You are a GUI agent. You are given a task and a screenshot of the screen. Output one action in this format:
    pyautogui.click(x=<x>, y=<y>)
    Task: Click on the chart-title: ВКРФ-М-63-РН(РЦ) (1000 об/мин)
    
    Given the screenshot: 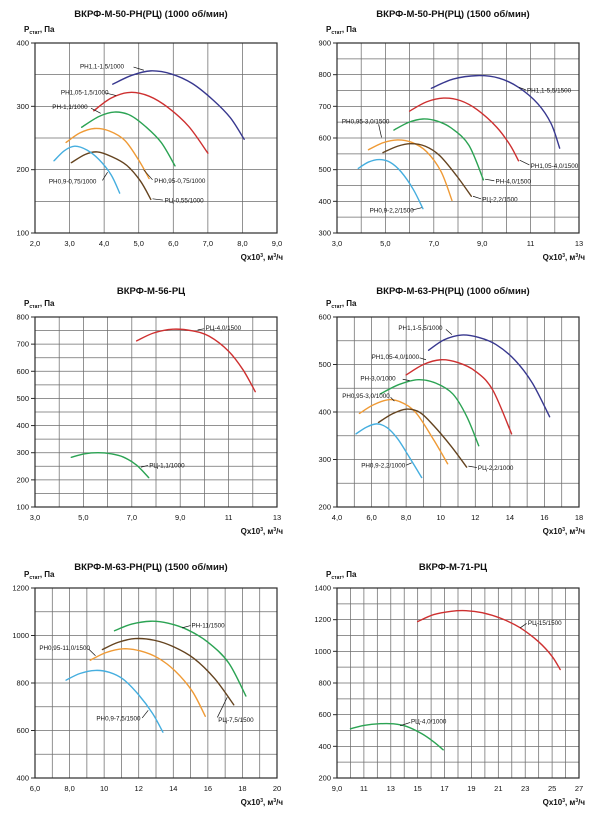 What is the action you would take?
    pyautogui.click(x=452, y=291)
    